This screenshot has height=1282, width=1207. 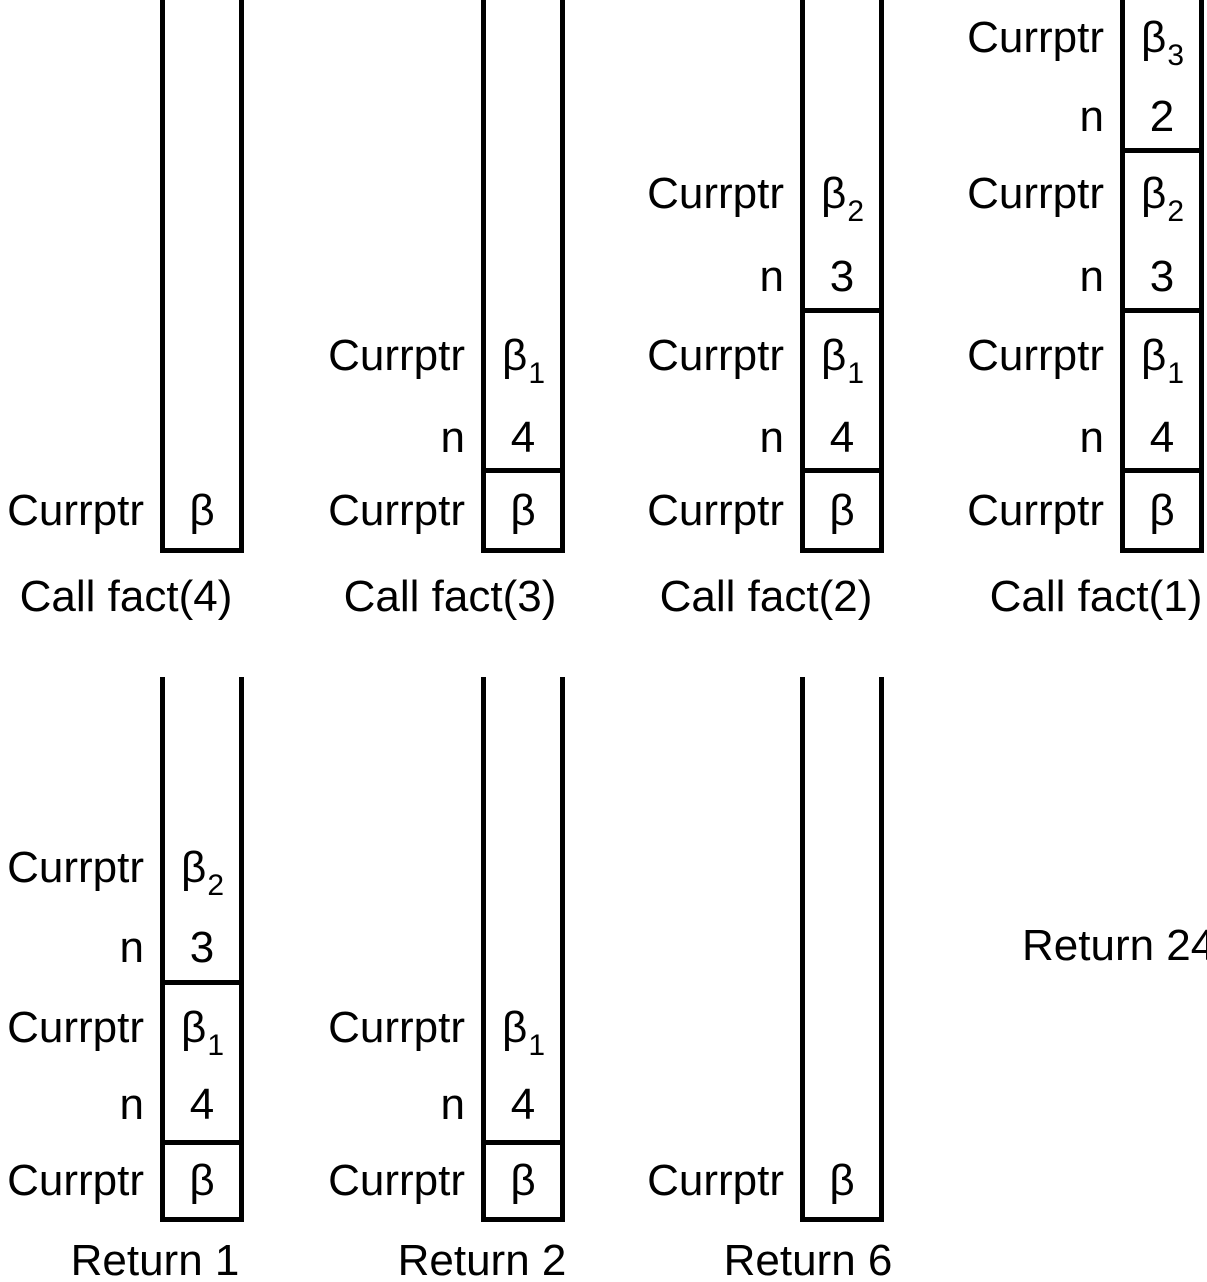 I want to click on cell-value: β3, so click(x=1162, y=42).